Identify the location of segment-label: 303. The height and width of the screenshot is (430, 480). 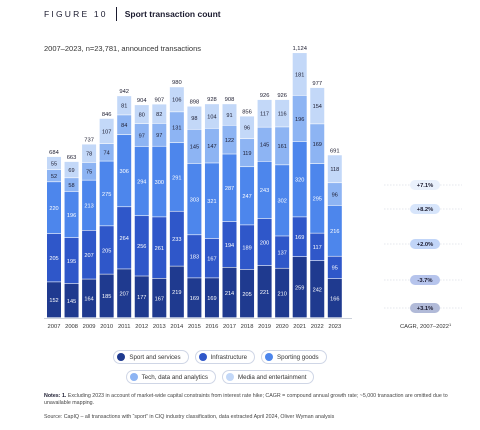
(194, 200).